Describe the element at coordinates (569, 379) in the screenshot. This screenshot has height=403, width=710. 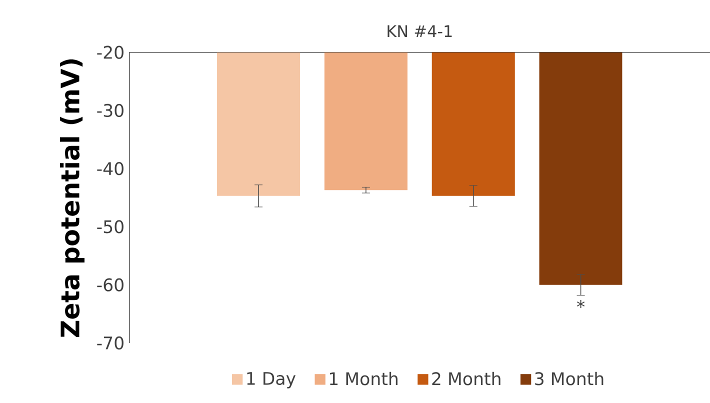
I see `legend-label: 3 Month` at that location.